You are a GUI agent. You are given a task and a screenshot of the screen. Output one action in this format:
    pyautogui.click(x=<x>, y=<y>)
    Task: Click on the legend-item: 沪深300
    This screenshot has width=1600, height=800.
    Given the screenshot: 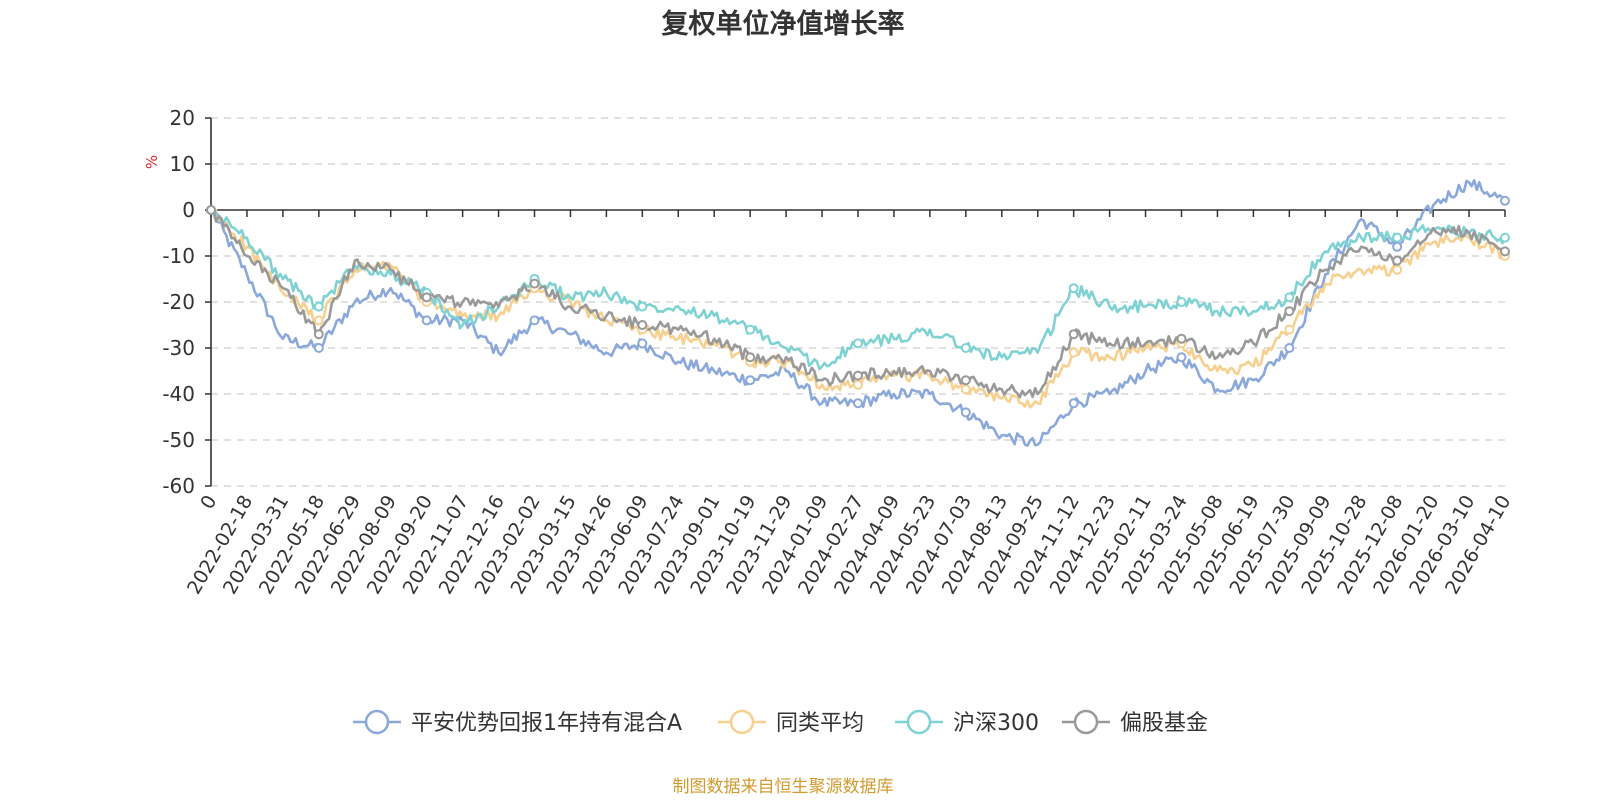 What is the action you would take?
    pyautogui.click(x=967, y=722)
    